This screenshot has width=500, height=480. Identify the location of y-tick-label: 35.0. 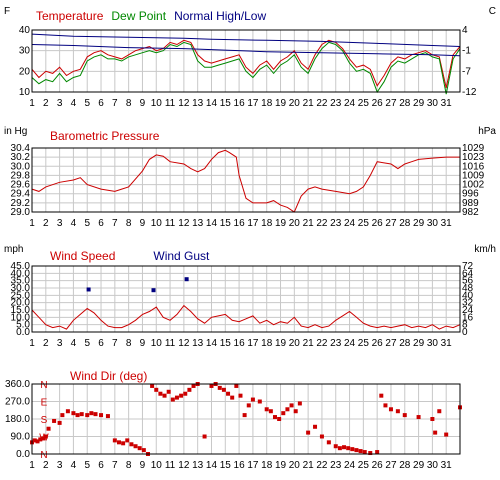
(21, 281).